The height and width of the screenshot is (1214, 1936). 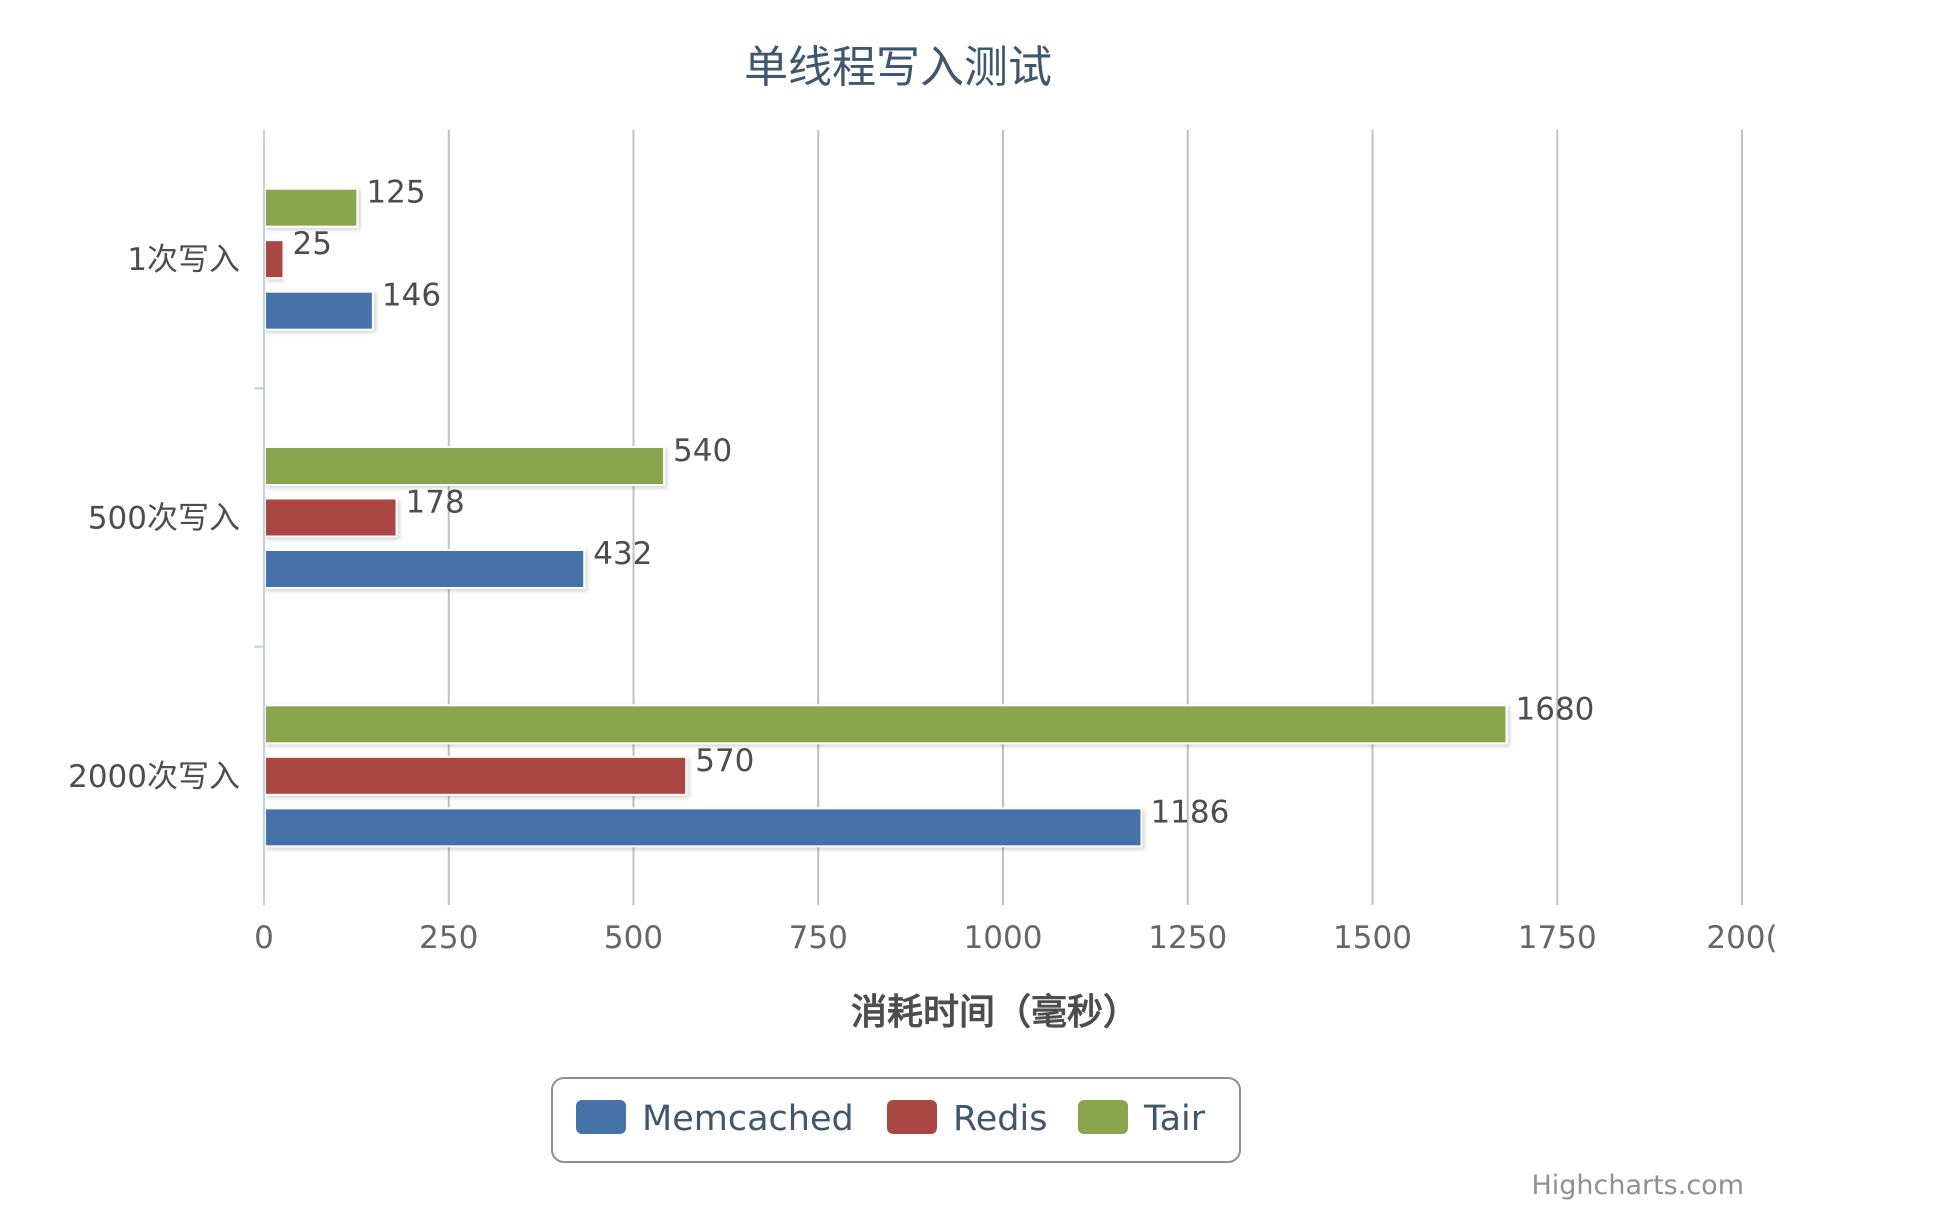 I want to click on x-axis-title: 消耗时间（毫秒）, so click(x=995, y=1012).